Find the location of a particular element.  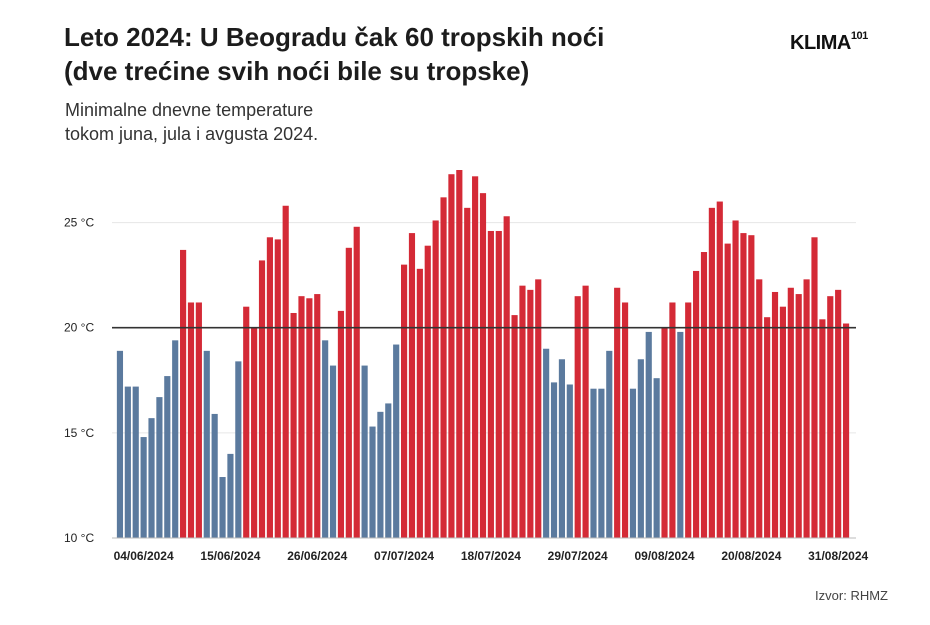

logo-sup: 101 is located at coordinates (859, 36).